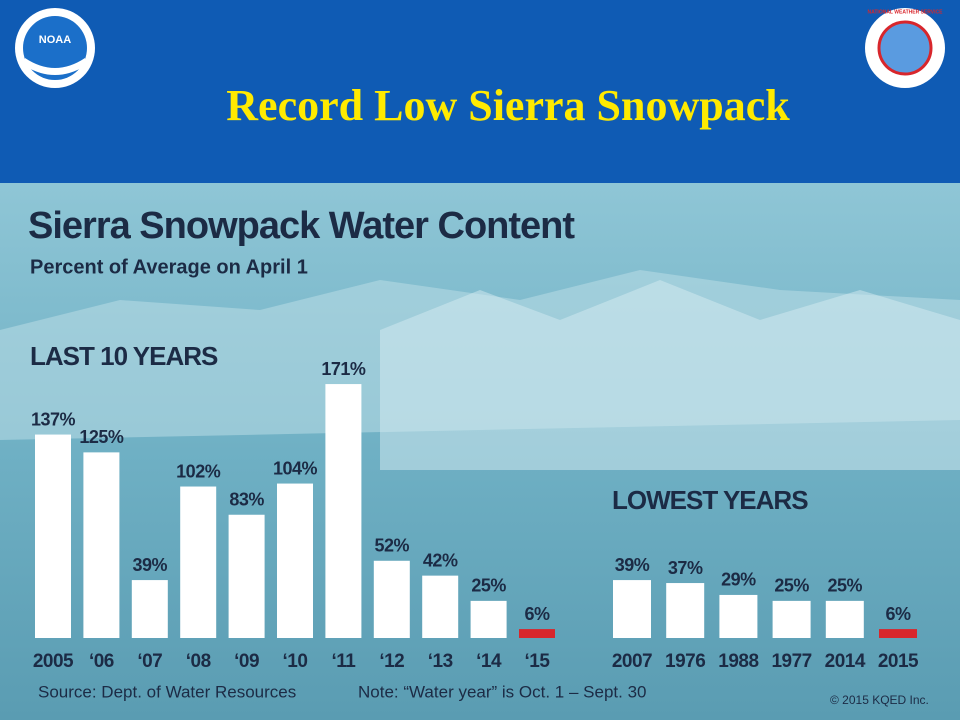 Image resolution: width=960 pixels, height=720 pixels. Describe the element at coordinates (169, 267) in the screenshot. I see `chart-subtitle: Percent of Average on April 1` at that location.